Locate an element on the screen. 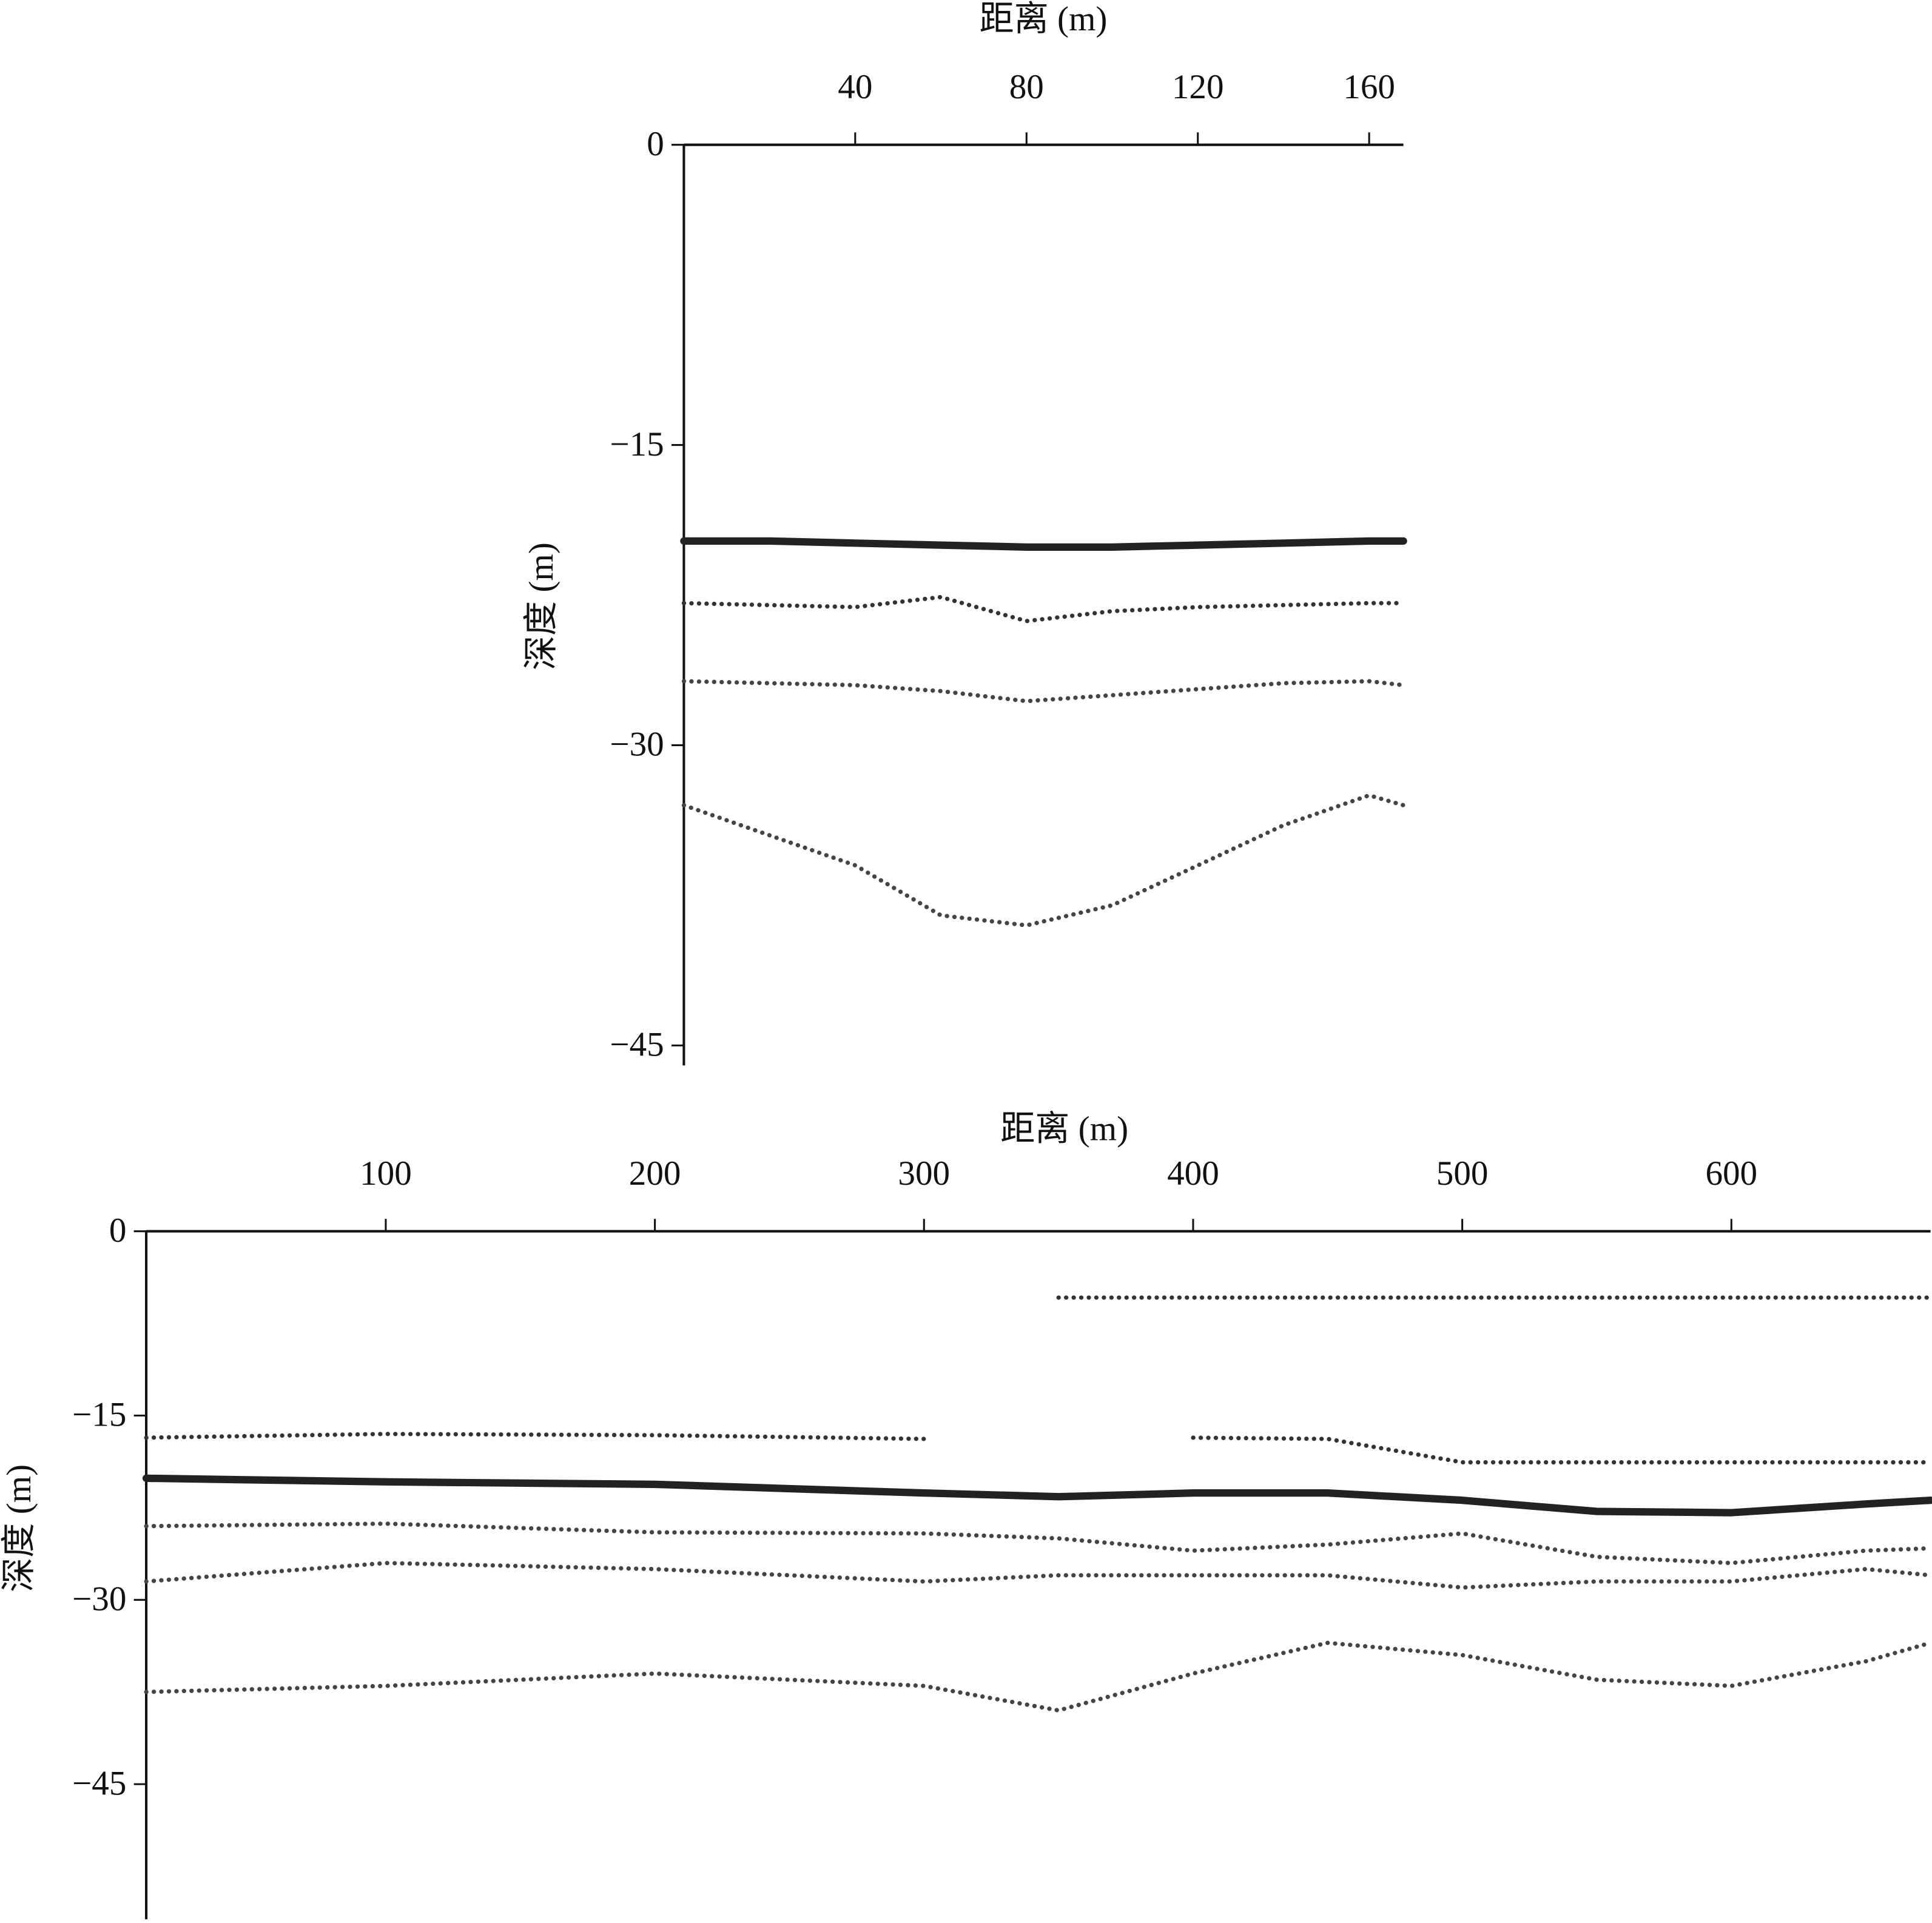  x-tick-label: 200 is located at coordinates (655, 1173).